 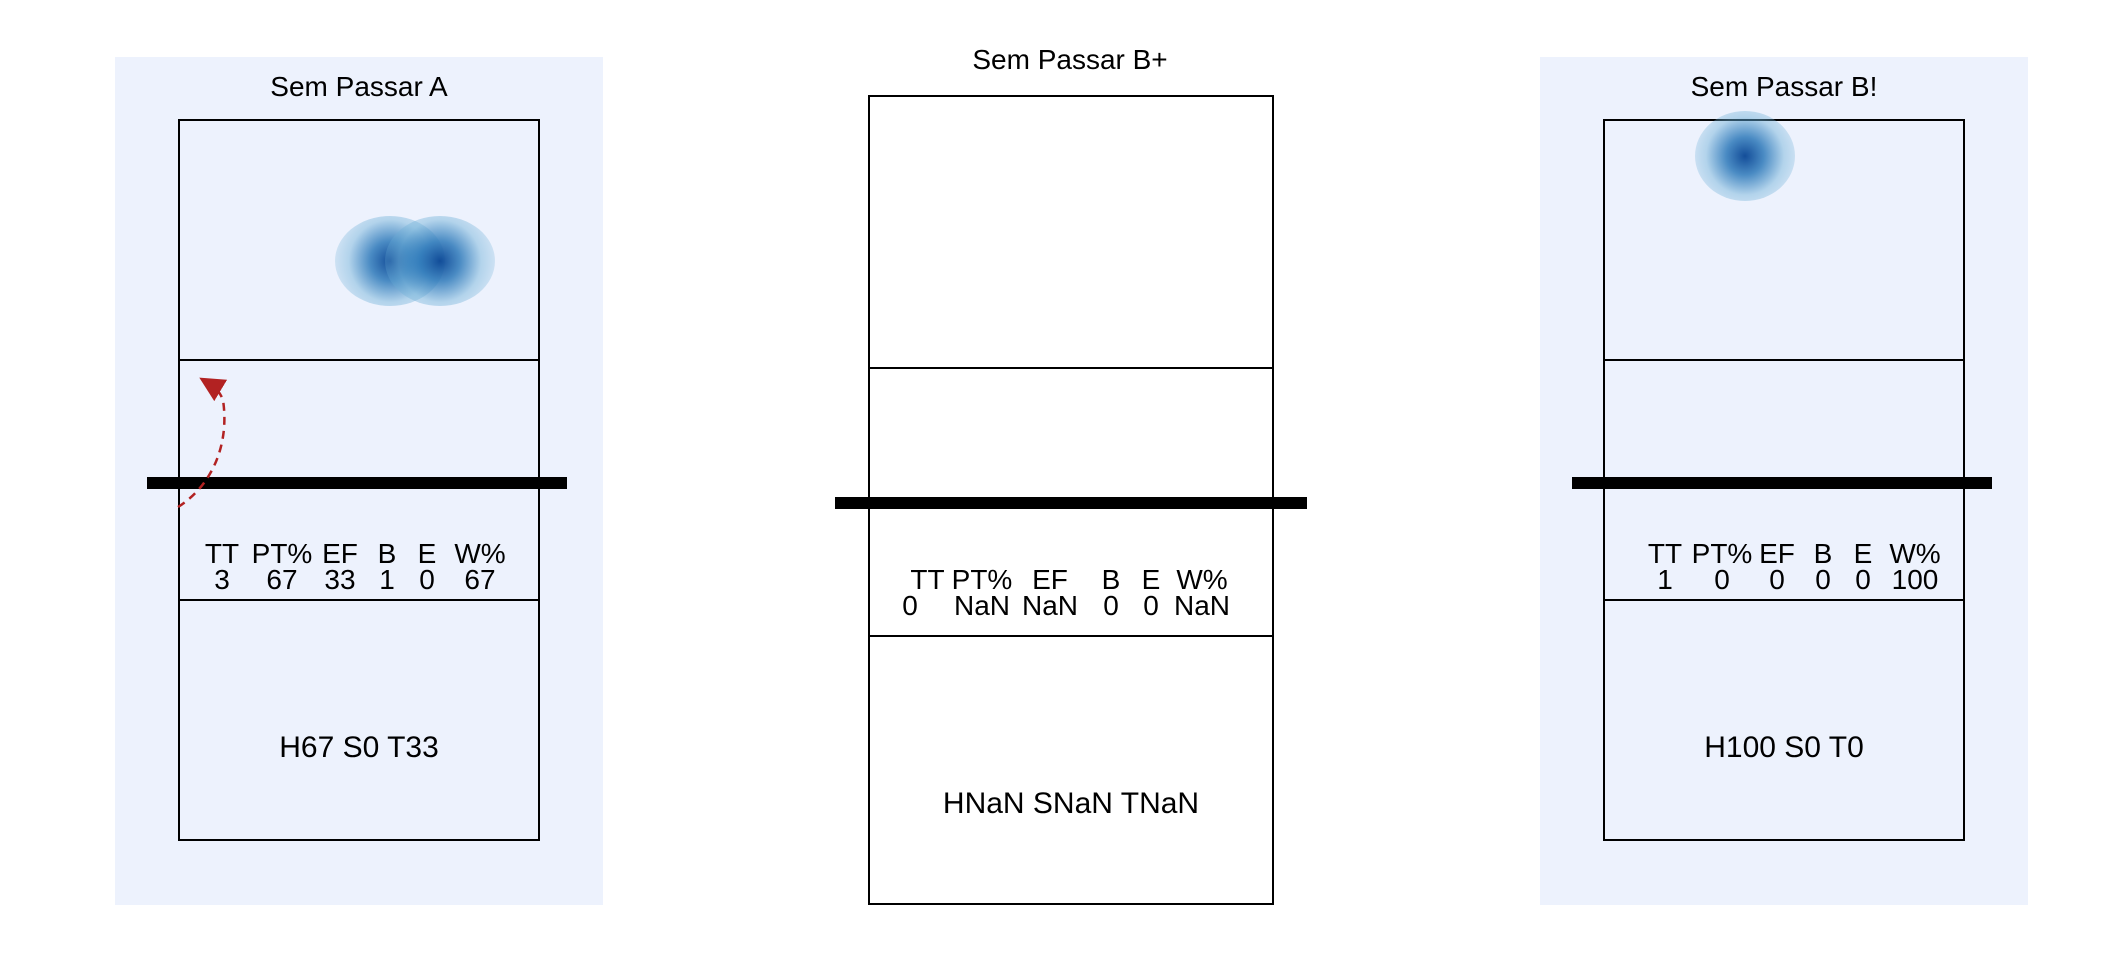 What do you see at coordinates (359, 86) in the screenshot?
I see `panel-title: Sem Passar A` at bounding box center [359, 86].